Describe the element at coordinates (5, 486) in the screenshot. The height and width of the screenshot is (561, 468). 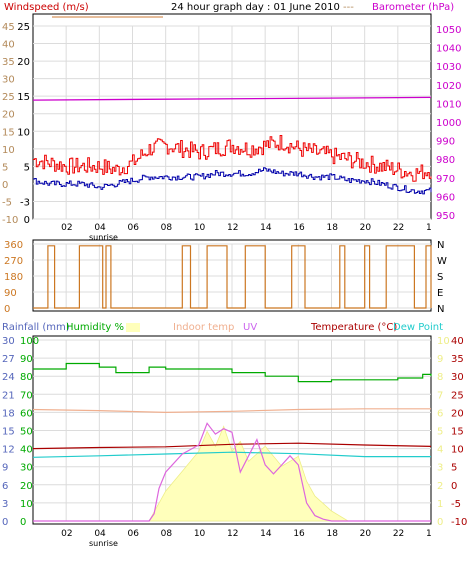
I see `rain-y-tick: 6` at that location.